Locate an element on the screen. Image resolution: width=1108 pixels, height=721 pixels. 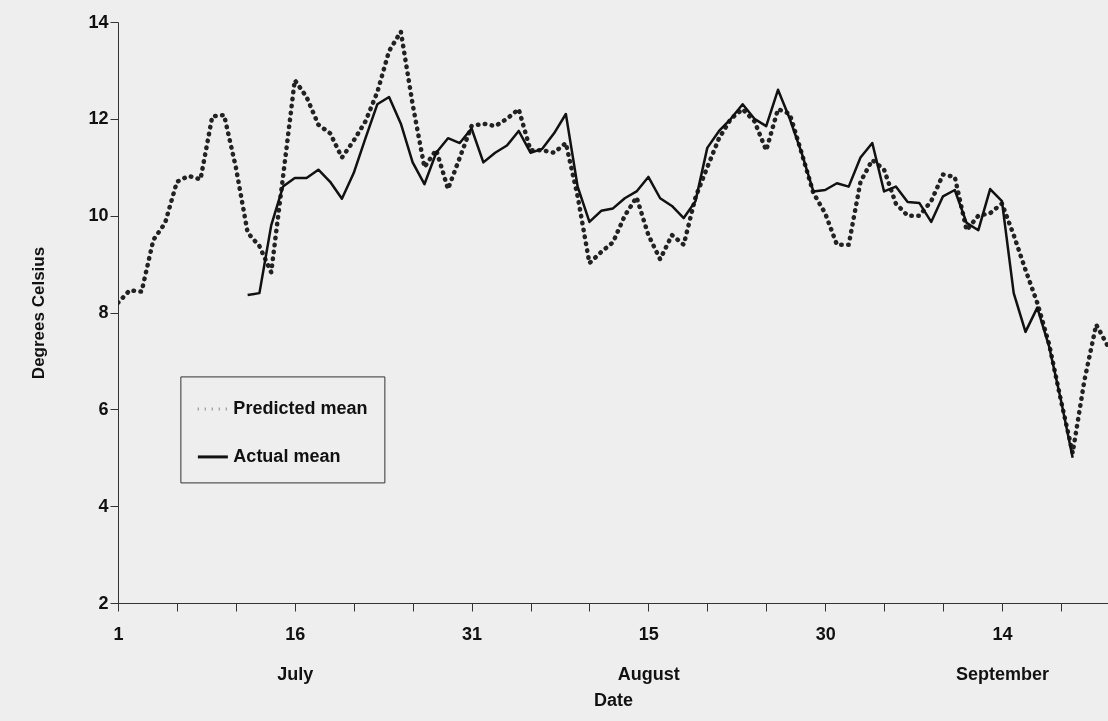
y-tick-label: 8 is located at coordinates (103, 312).